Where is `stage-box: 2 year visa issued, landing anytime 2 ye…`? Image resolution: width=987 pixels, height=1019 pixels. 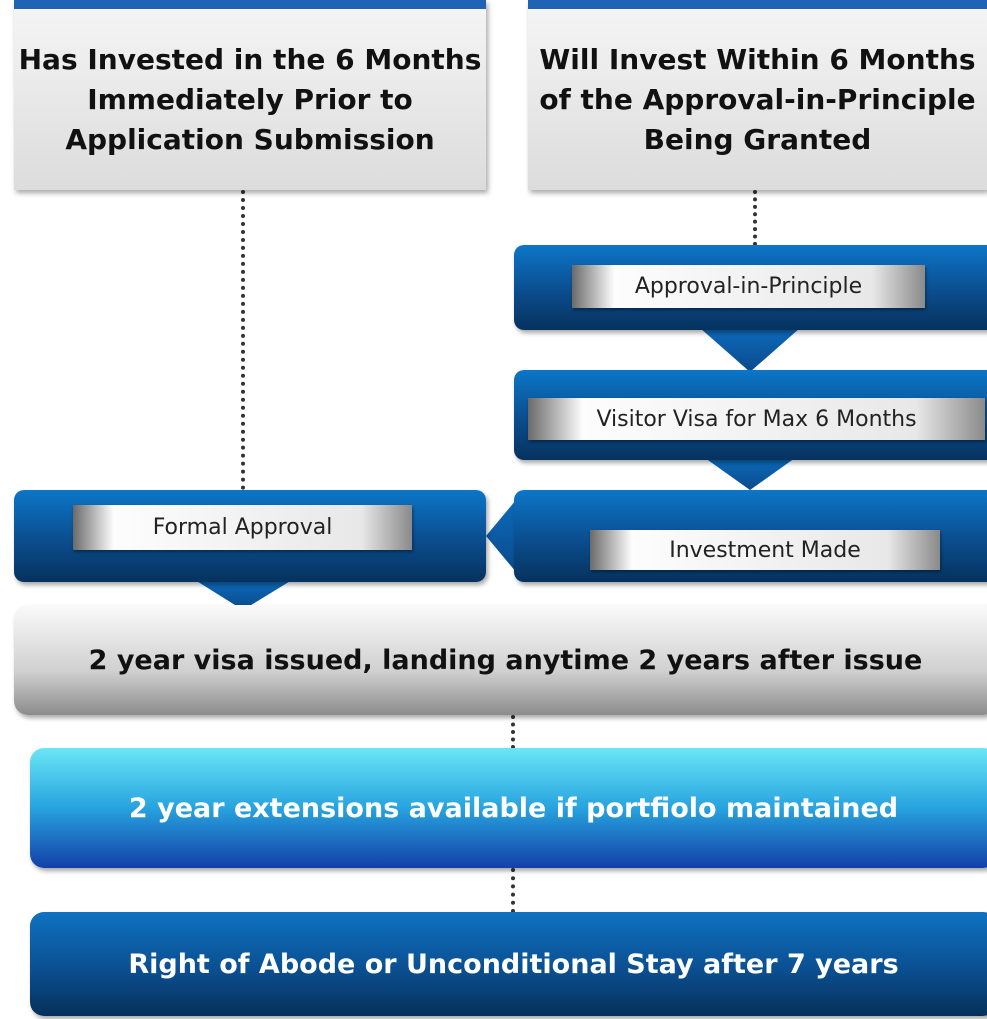
stage-box: 2 year visa issued, landing anytime 2 ye… is located at coordinates (500, 660).